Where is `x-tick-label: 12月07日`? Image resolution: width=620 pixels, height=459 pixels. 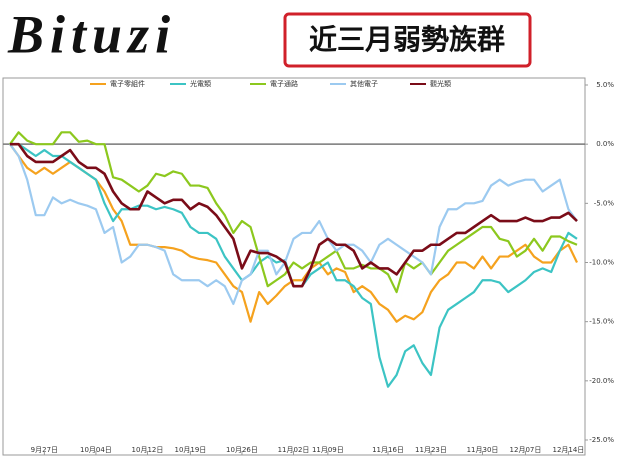 x-tick-label: 12月07日 is located at coordinates (526, 450).